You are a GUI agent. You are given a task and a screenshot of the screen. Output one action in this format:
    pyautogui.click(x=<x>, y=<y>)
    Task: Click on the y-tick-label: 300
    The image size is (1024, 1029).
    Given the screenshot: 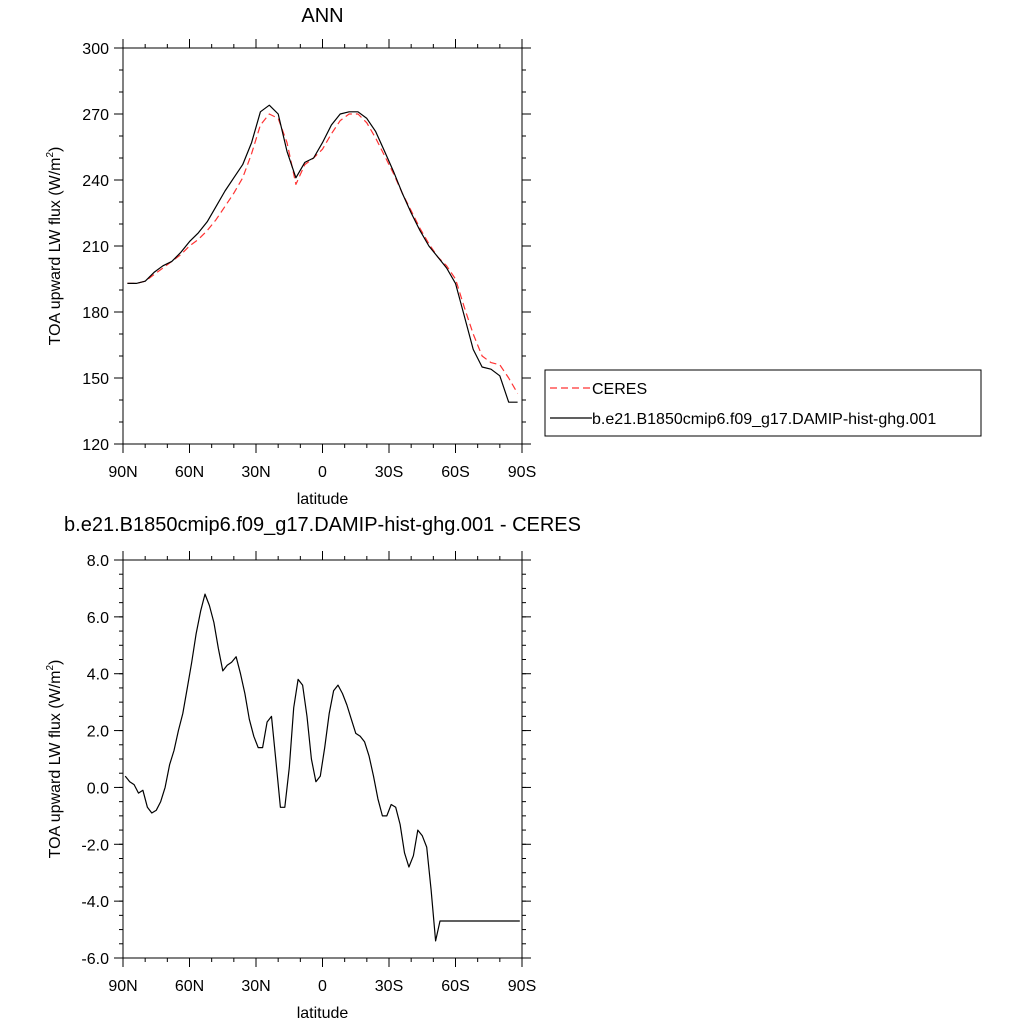 What is the action you would take?
    pyautogui.click(x=95, y=49)
    